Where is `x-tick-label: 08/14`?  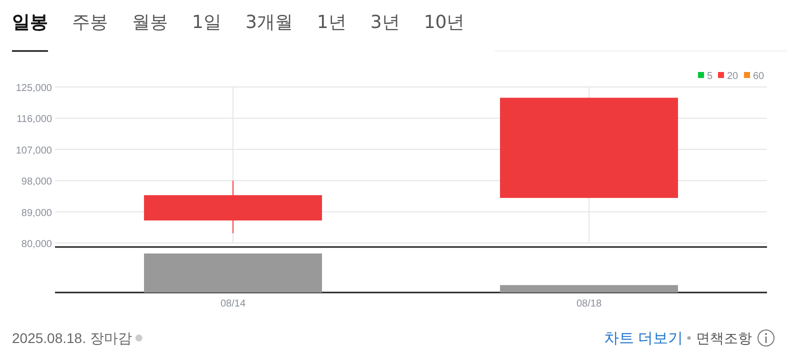 x-tick-label: 08/14 is located at coordinates (233, 304).